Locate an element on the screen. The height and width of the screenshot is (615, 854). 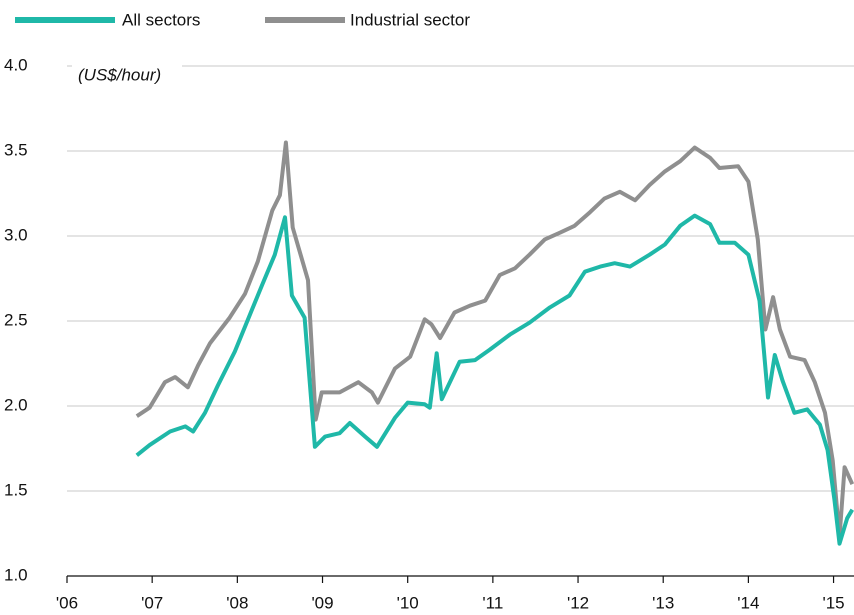
label-background is located at coordinates (127, 74).